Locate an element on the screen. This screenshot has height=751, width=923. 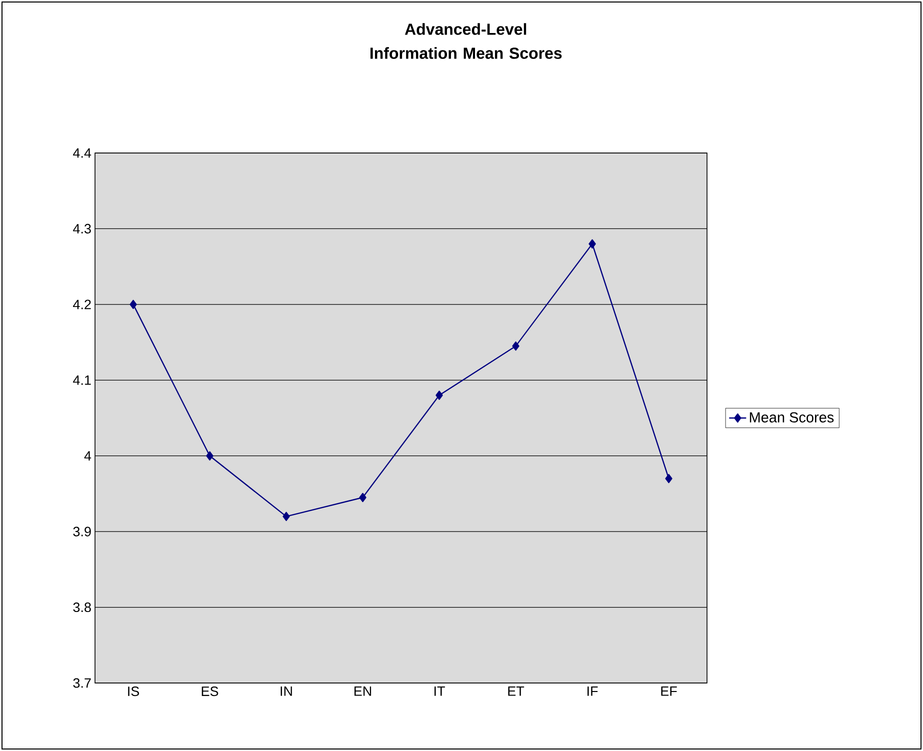
x-tick-label: IF is located at coordinates (593, 691).